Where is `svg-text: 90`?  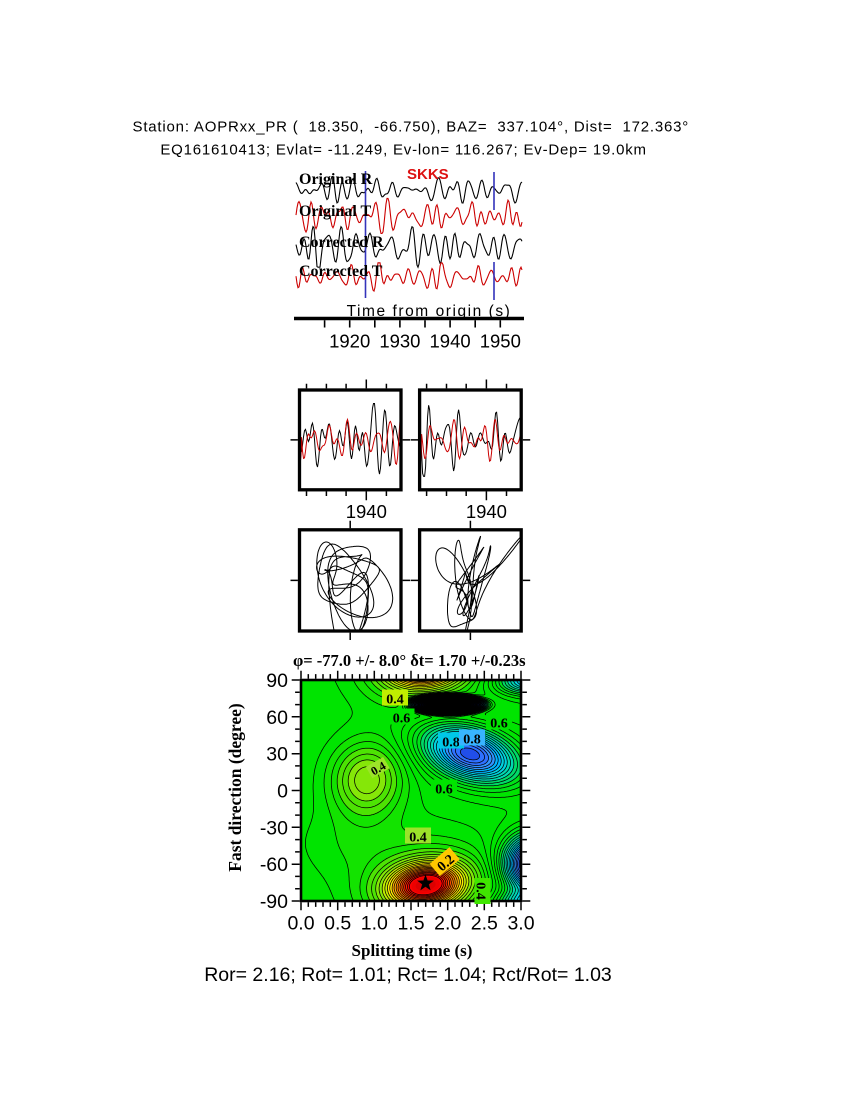
svg-text: 90 is located at coordinates (277, 681).